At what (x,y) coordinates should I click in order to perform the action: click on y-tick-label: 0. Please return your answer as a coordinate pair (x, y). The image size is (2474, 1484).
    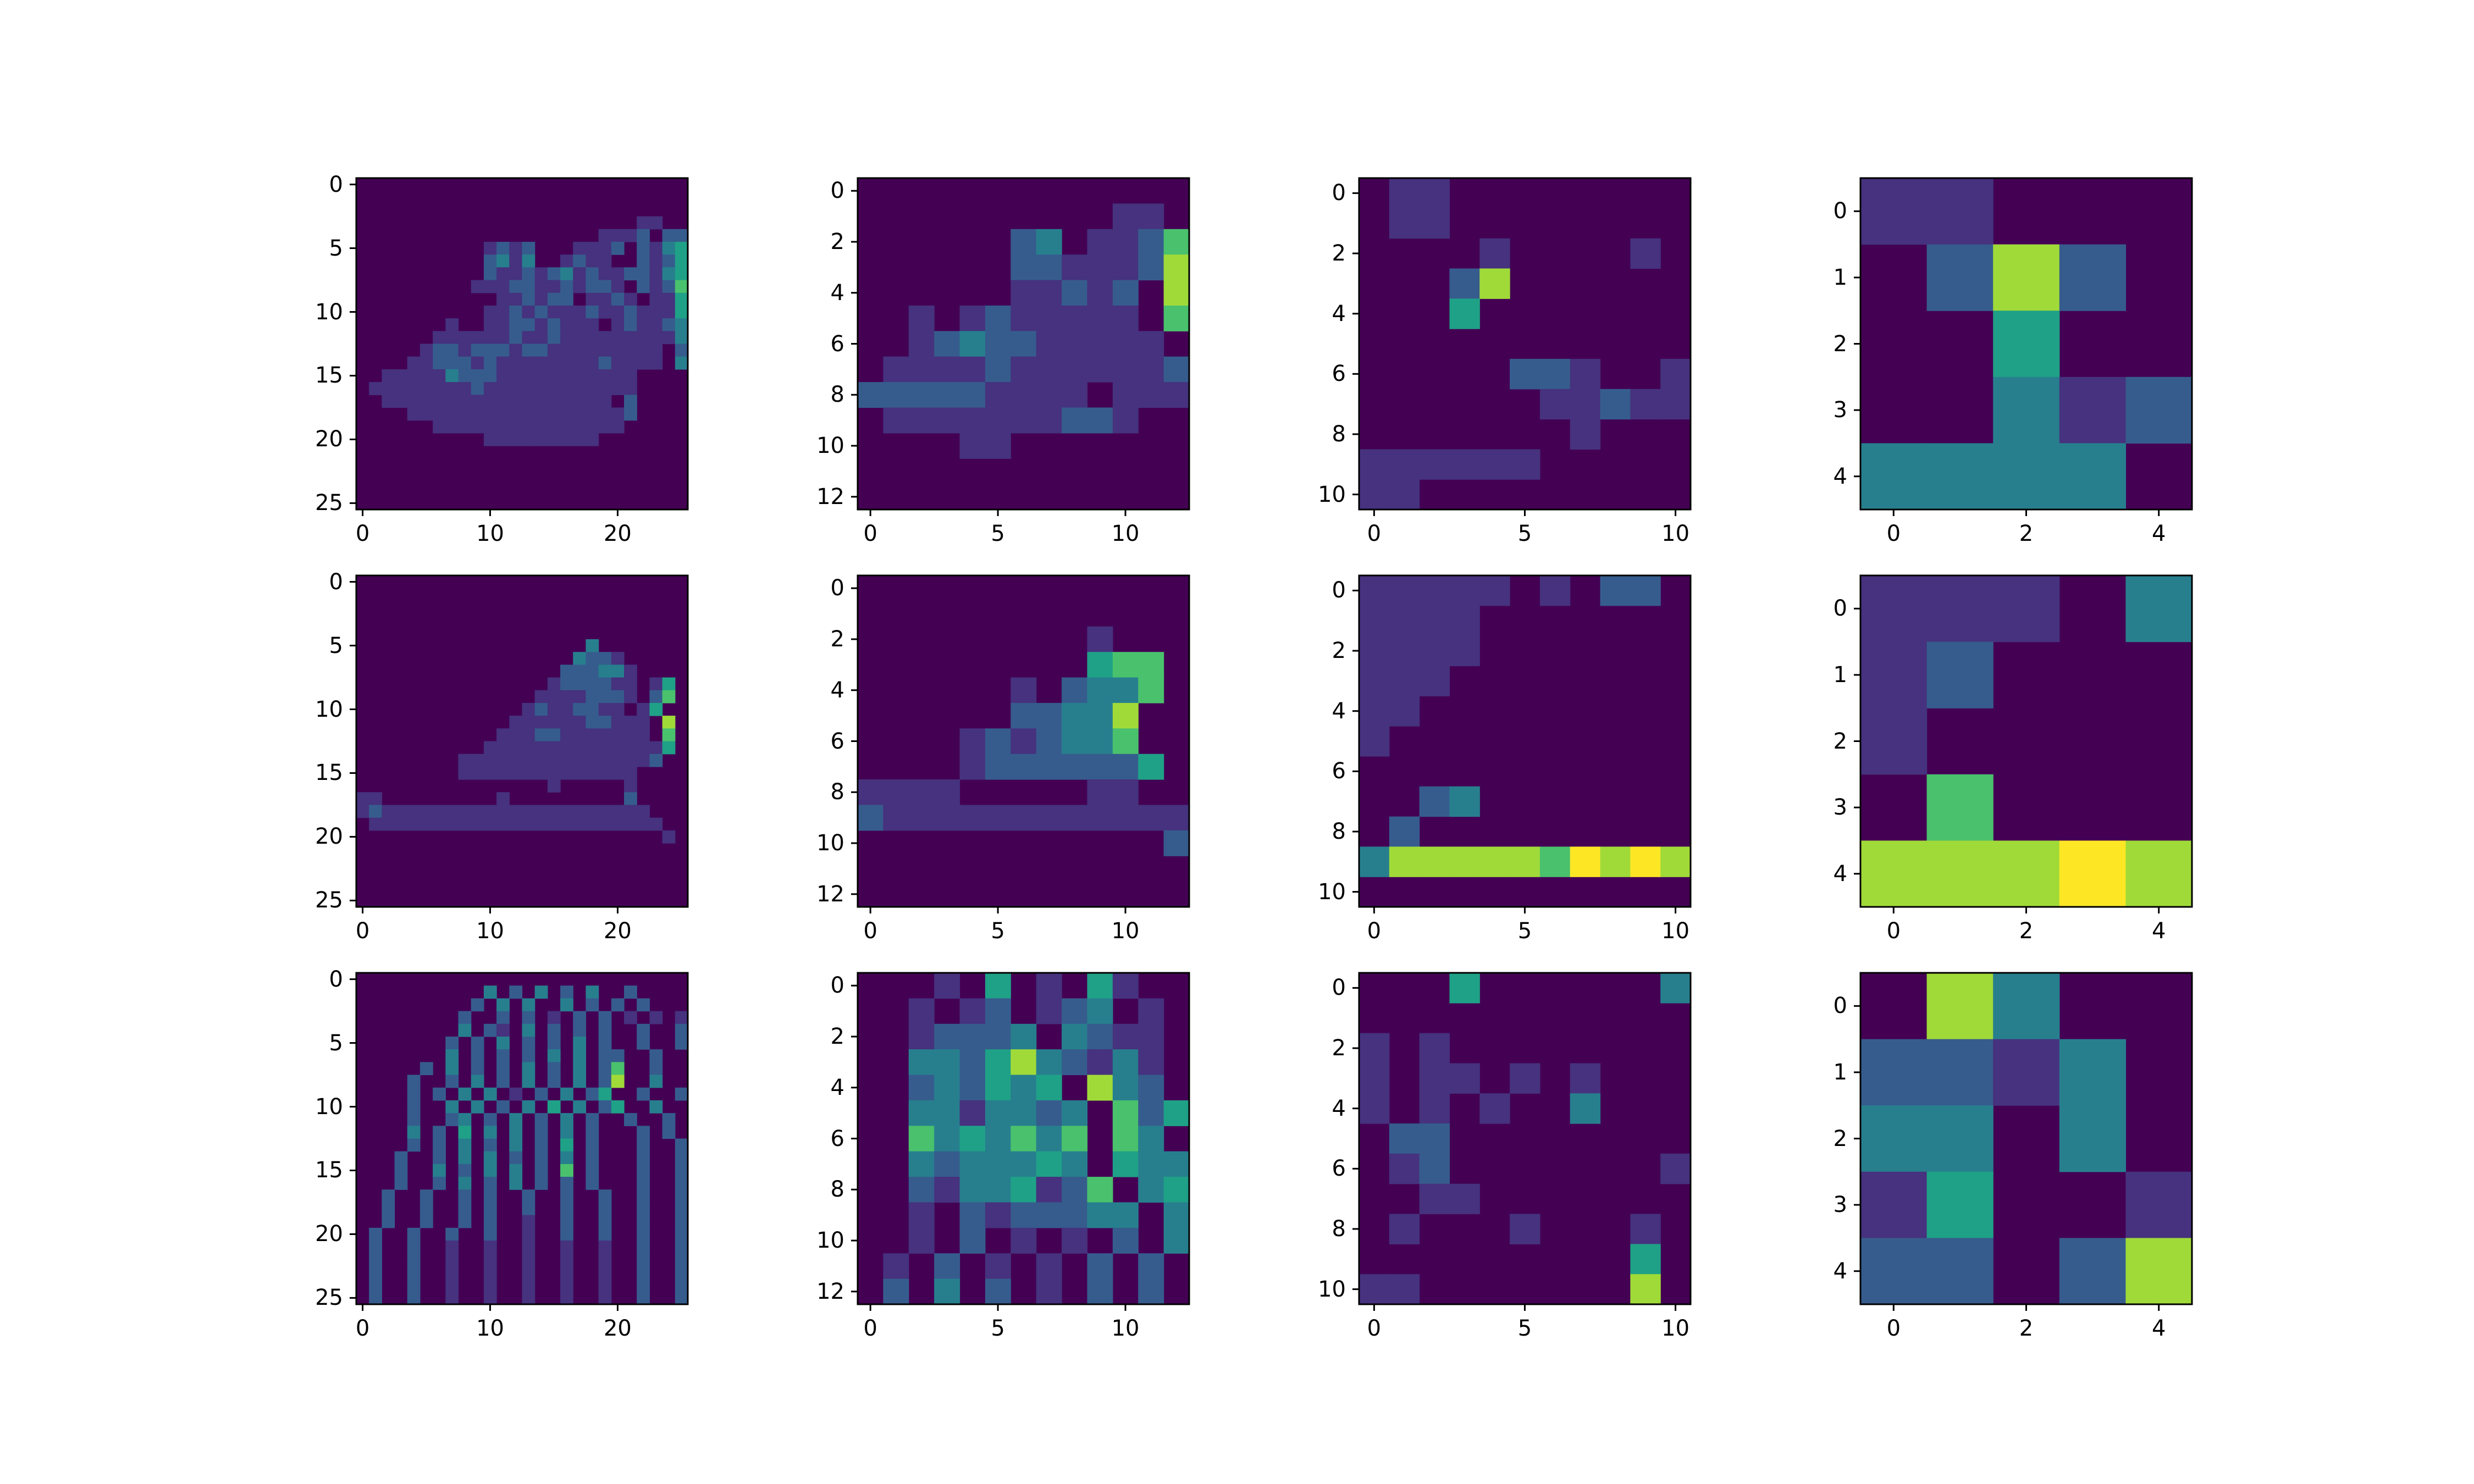
    Looking at the image, I should click on (837, 191).